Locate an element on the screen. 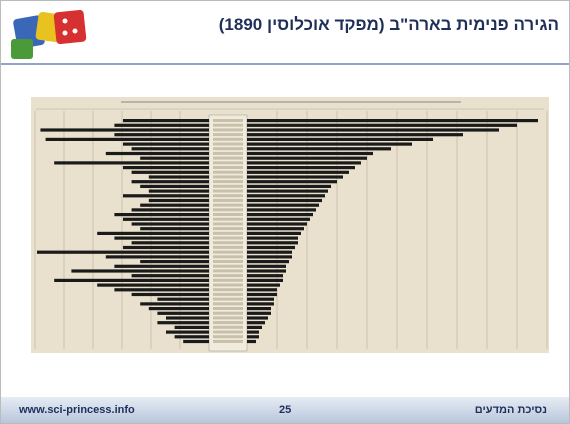 The height and width of the screenshot is (424, 570). page-number: 25 is located at coordinates (285, 410).